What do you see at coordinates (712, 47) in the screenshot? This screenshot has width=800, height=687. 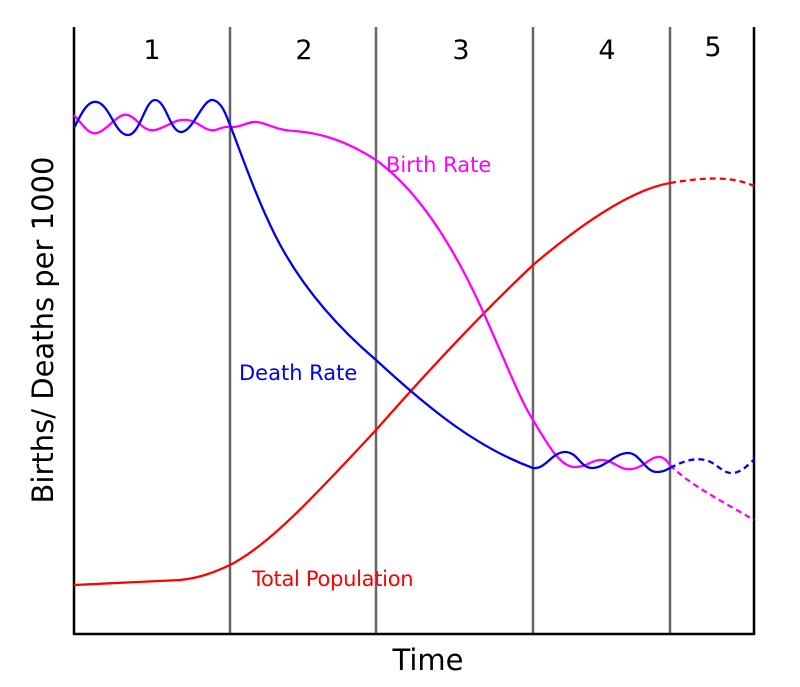 I see `stage-label-5: 5` at bounding box center [712, 47].